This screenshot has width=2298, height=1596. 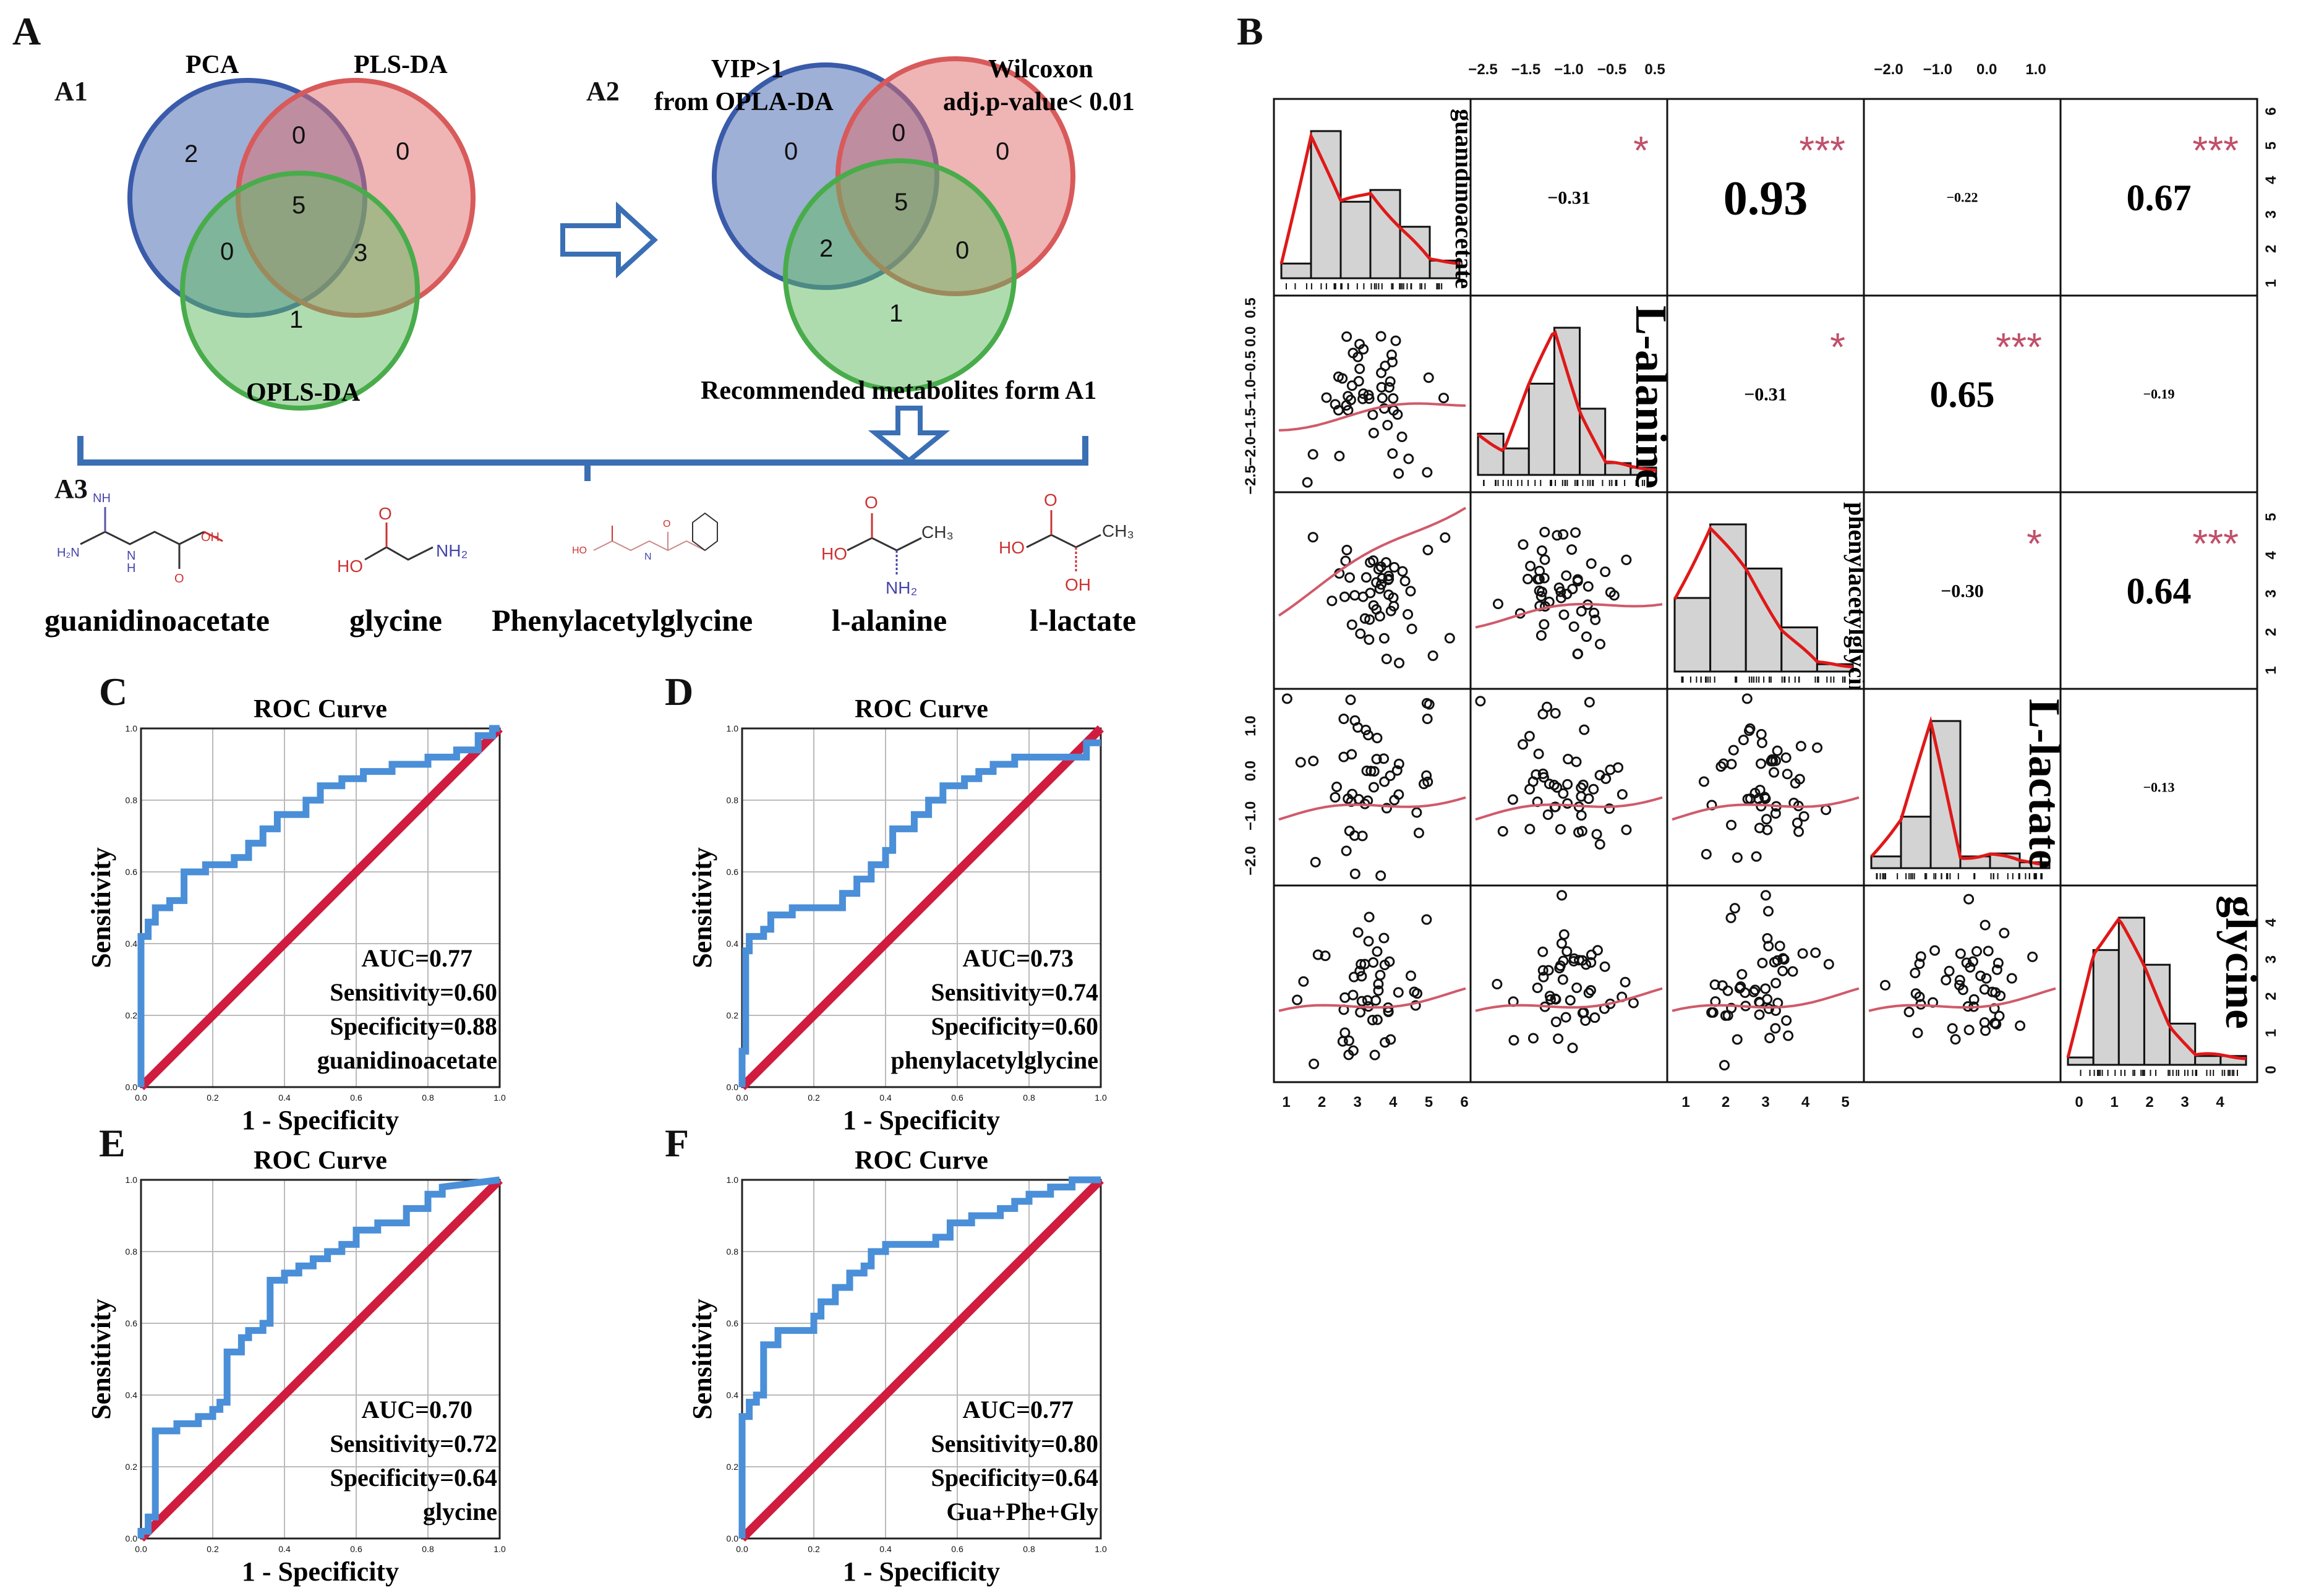 What do you see at coordinates (2183, 173) in the screenshot?
I see `correlation-cell: 0.67***` at bounding box center [2183, 173].